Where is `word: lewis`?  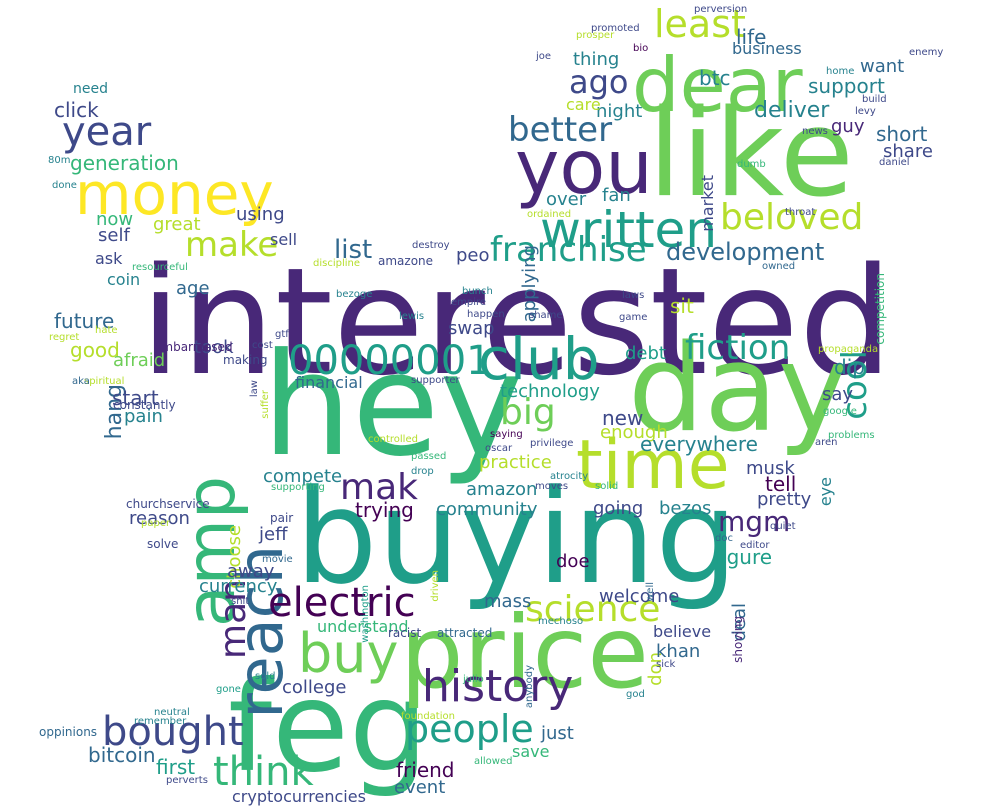 word: lewis is located at coordinates (412, 316).